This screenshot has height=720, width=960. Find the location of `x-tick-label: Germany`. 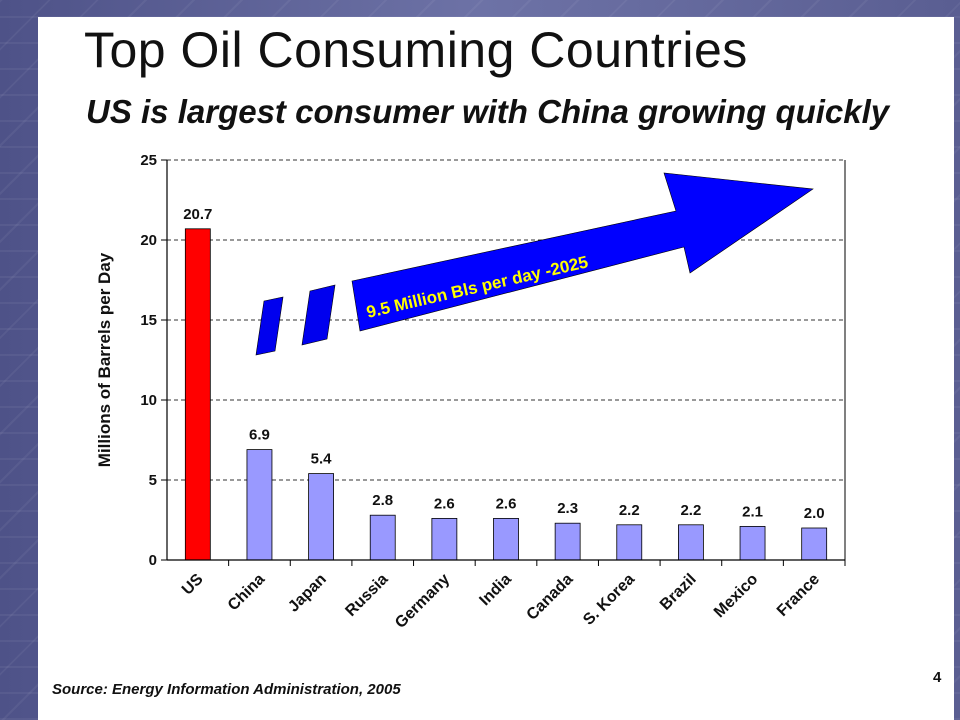

x-tick-label: Germany is located at coordinates (422, 601).